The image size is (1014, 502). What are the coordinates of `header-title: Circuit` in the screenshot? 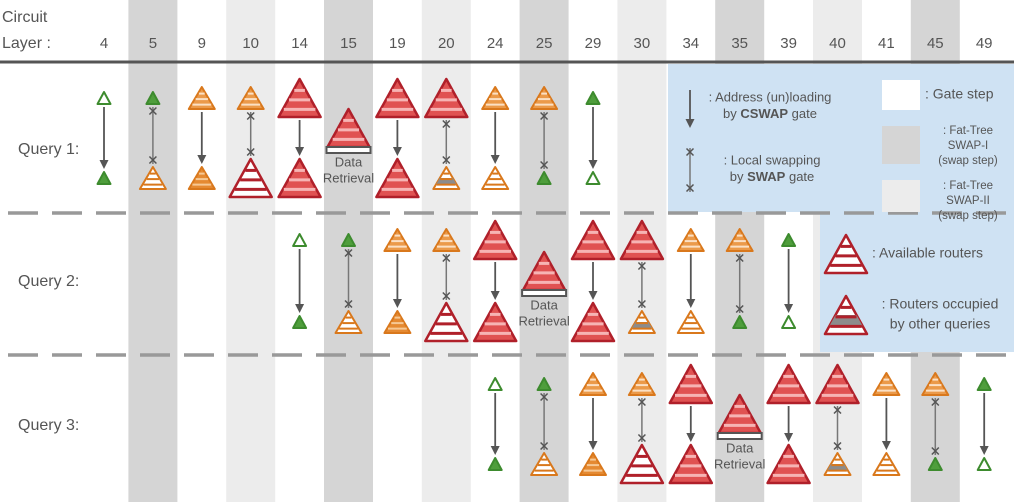 It's located at (25, 17).